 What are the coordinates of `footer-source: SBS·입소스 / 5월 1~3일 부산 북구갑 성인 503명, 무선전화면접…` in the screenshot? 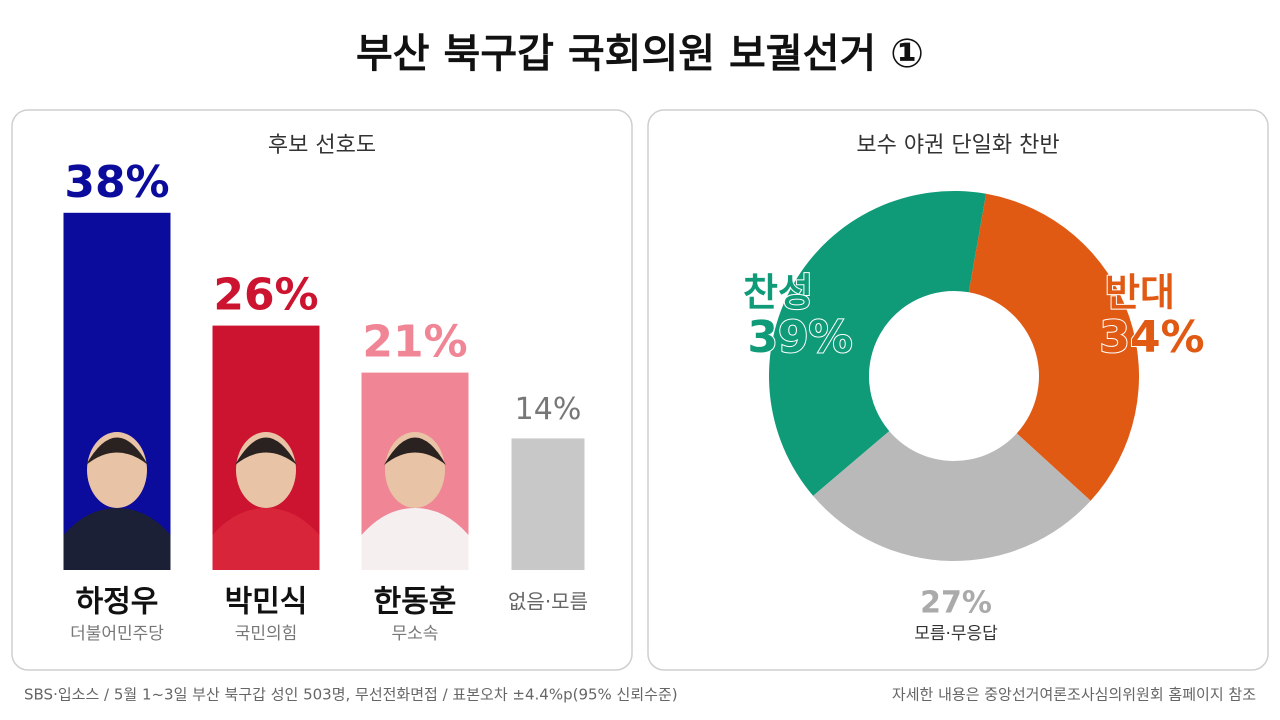 It's located at (351, 695).